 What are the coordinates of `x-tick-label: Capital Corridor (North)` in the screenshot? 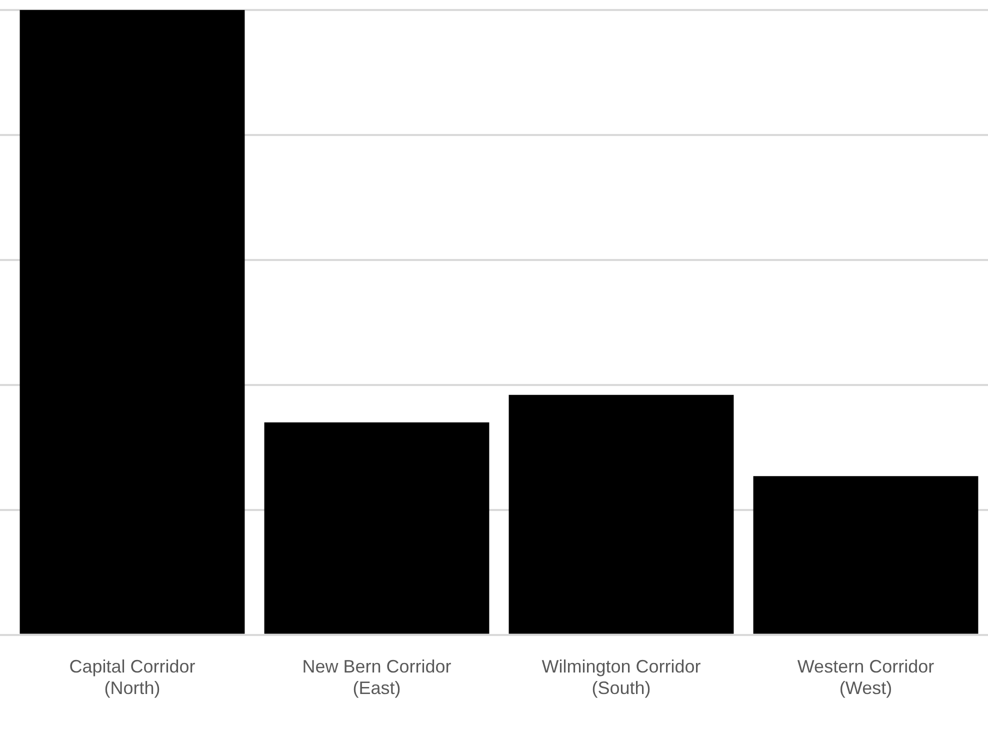 It's located at (132, 677).